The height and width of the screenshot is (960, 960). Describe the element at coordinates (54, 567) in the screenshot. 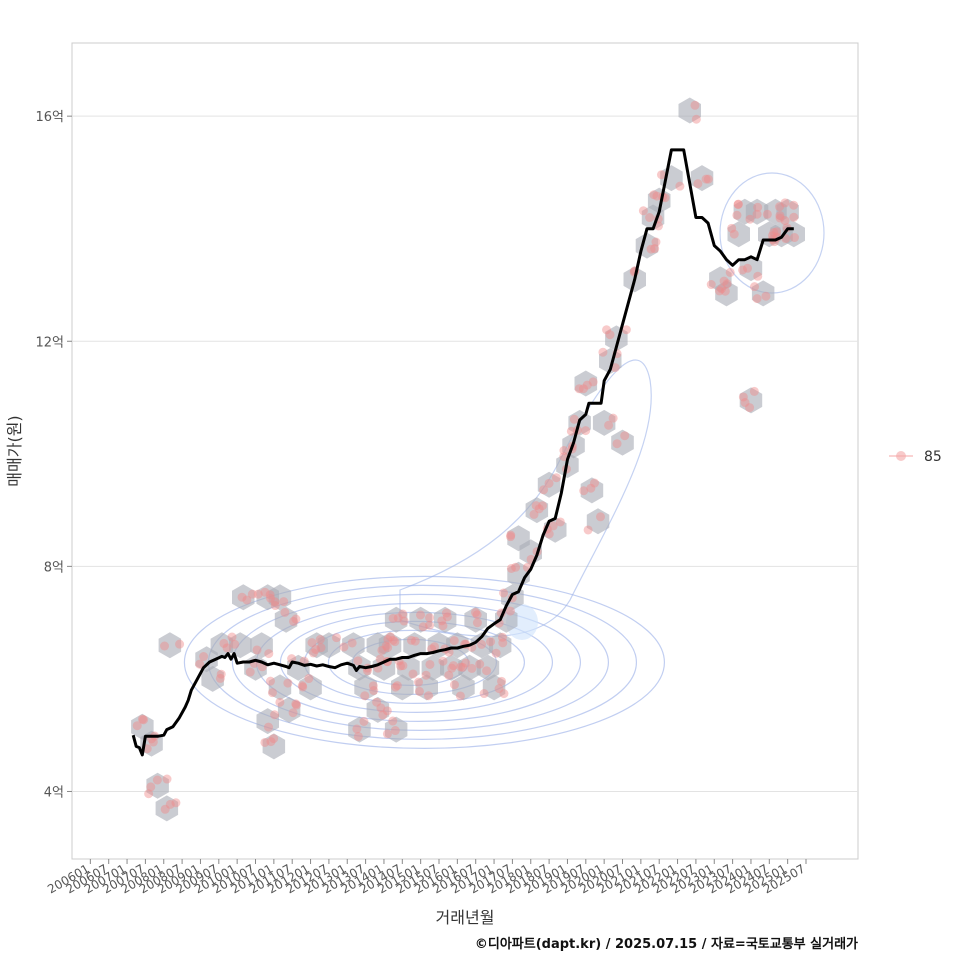

I see `y-tick-label-1: 8억` at that location.